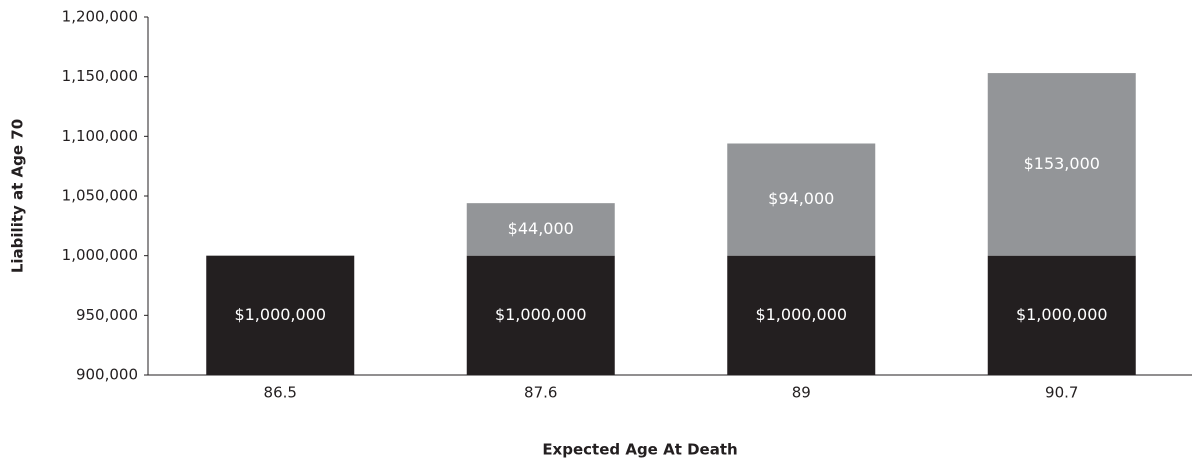 This screenshot has height=464, width=1194. What do you see at coordinates (540, 393) in the screenshot?
I see `x-tick-label: 87.6` at bounding box center [540, 393].